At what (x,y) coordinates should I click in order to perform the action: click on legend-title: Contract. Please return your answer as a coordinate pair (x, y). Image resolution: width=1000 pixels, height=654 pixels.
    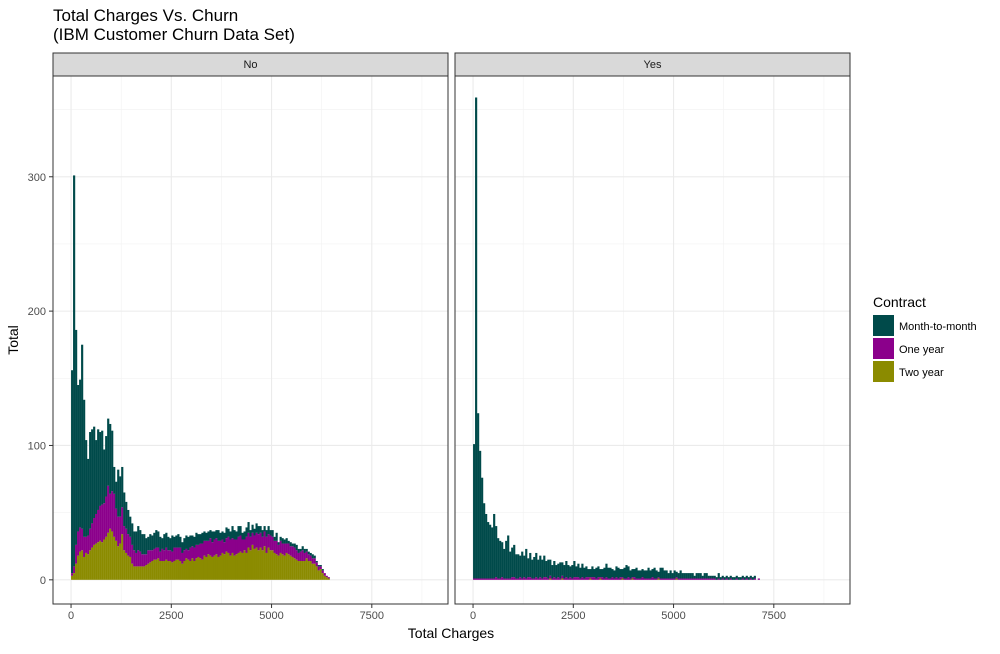
    Looking at the image, I should click on (899, 302).